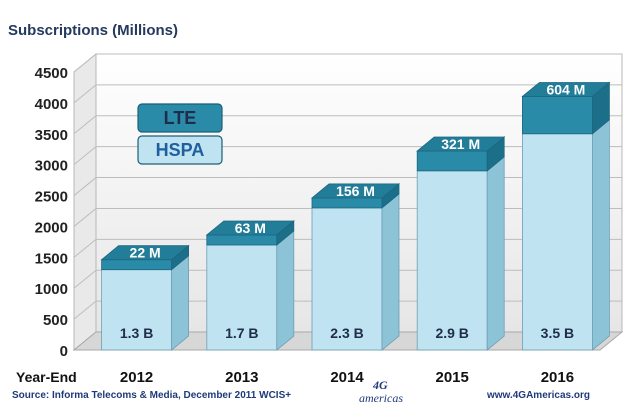  What do you see at coordinates (452, 377) in the screenshot?
I see `x-tick-label: 2015` at bounding box center [452, 377].